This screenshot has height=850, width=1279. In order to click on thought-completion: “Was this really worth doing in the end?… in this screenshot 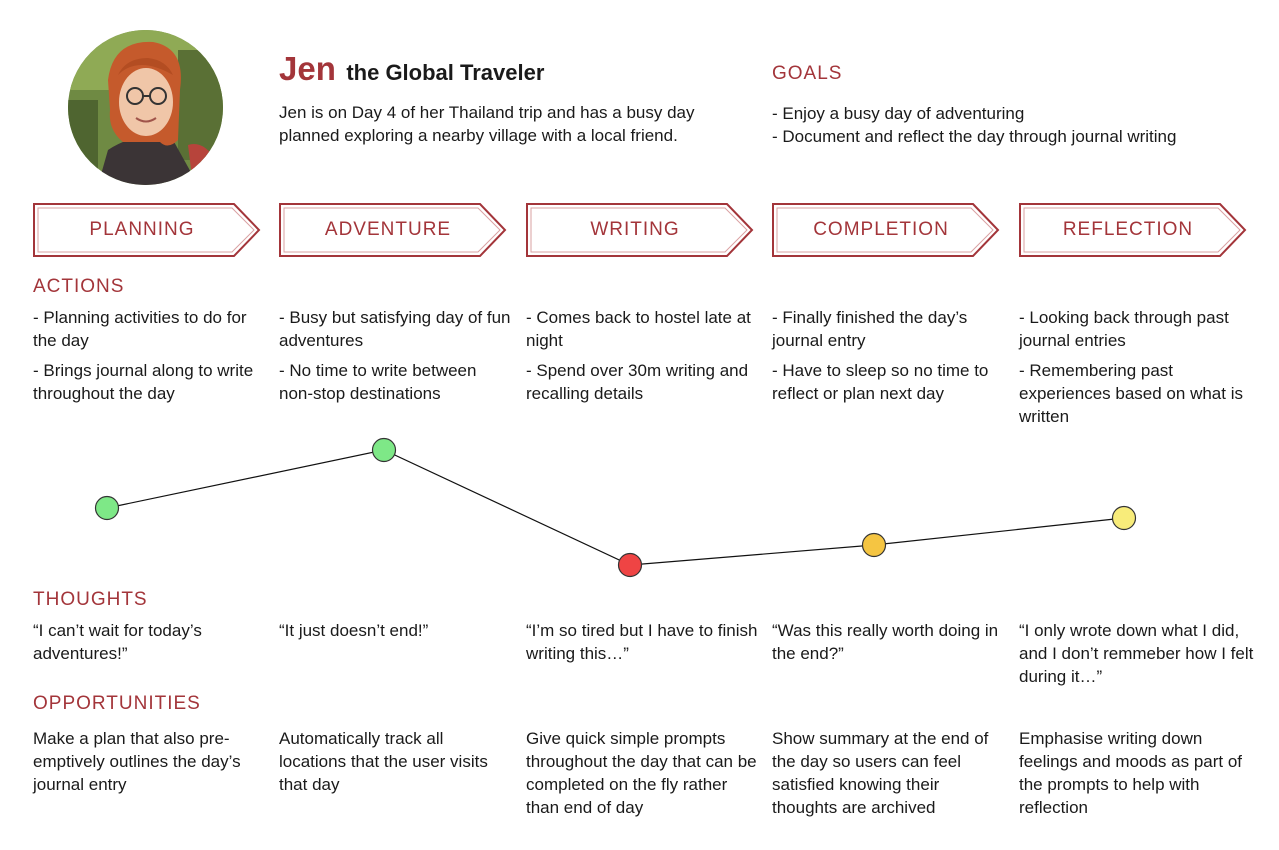, I will do `click(885, 642)`.